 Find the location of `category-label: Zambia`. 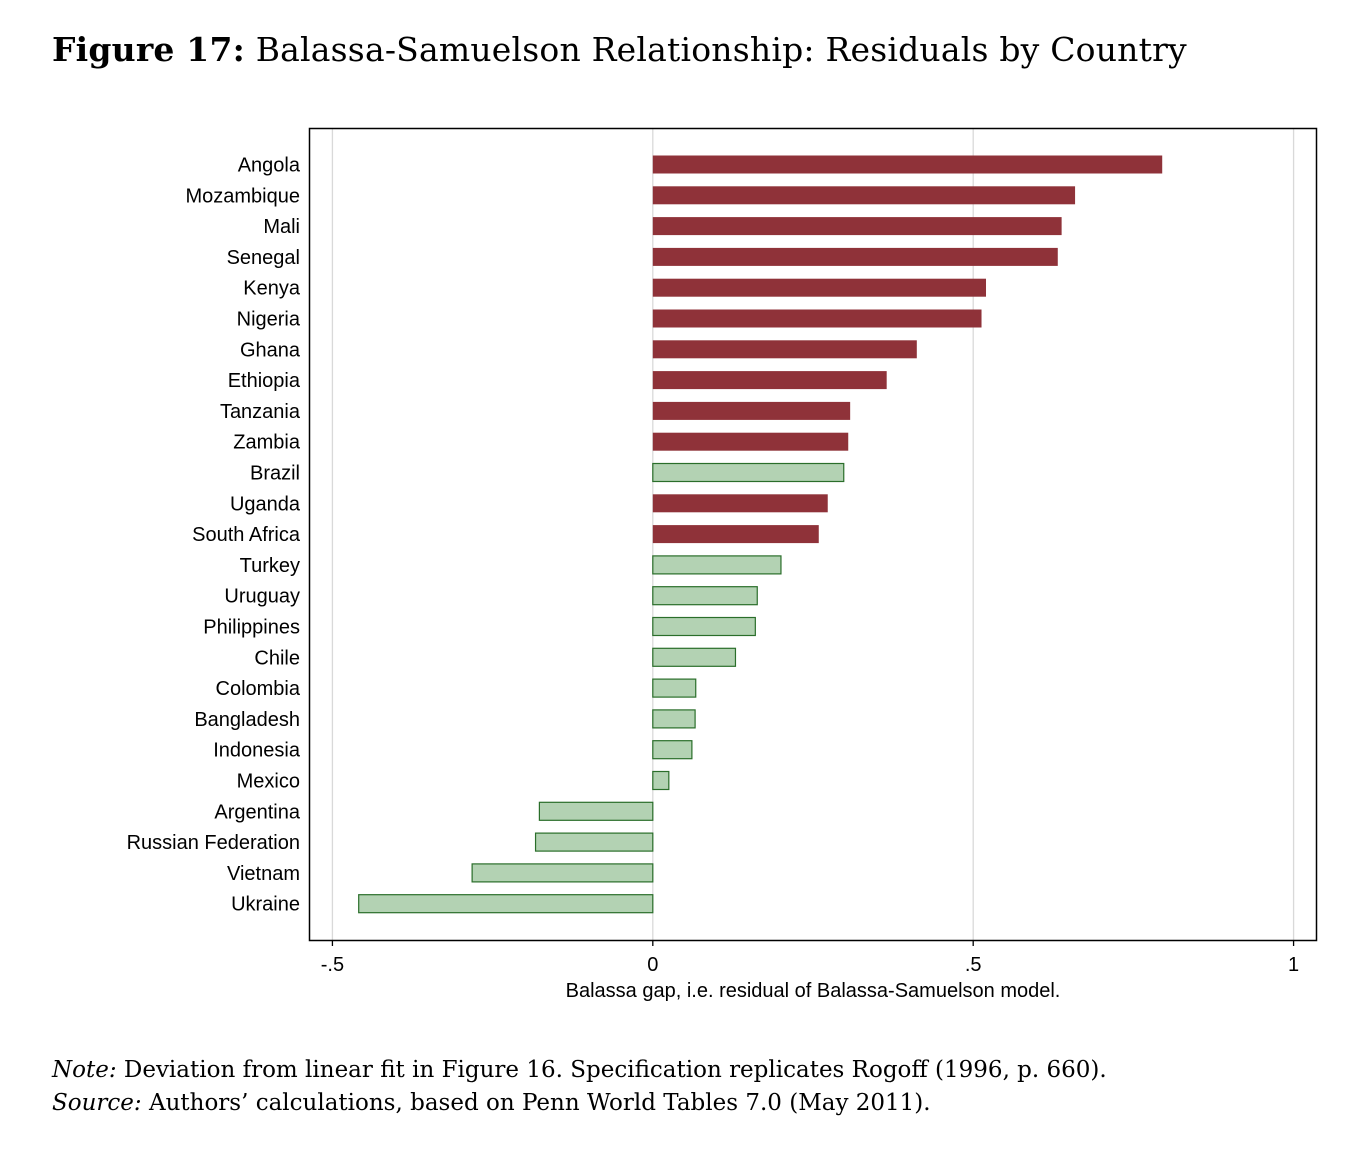

category-label: Zambia is located at coordinates (267, 443).